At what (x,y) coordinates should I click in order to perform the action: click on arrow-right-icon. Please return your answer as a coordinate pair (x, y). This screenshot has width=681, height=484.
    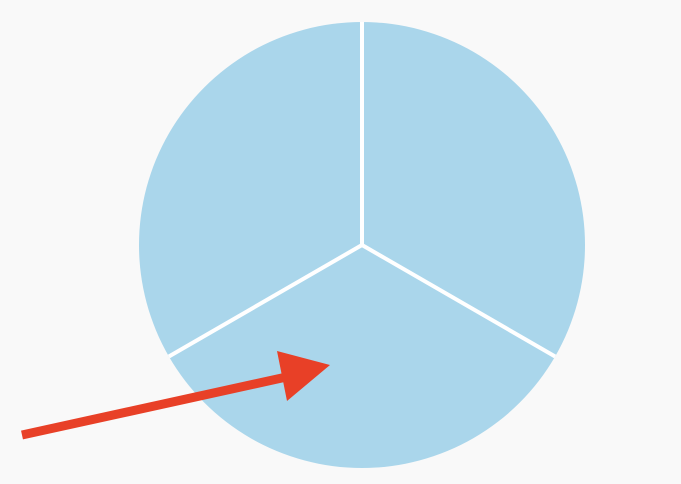
    Looking at the image, I should click on (175, 395).